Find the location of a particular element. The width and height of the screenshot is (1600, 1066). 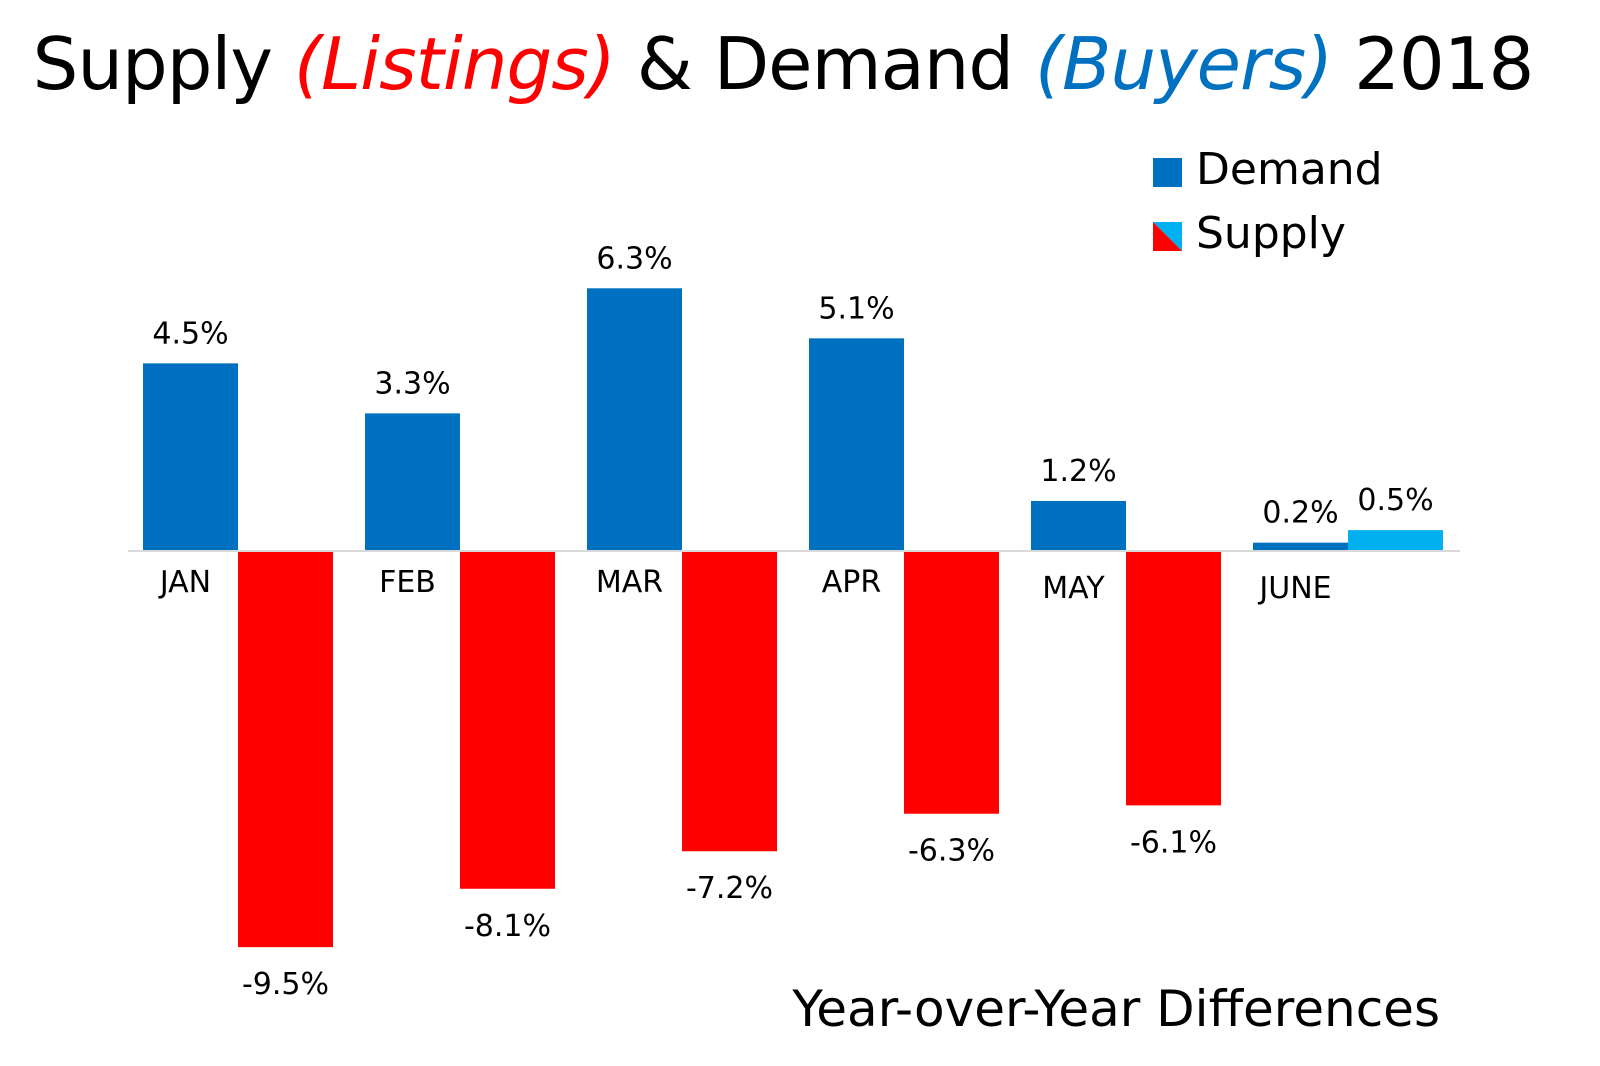

demand-value-label: 4.5% is located at coordinates (190, 333).